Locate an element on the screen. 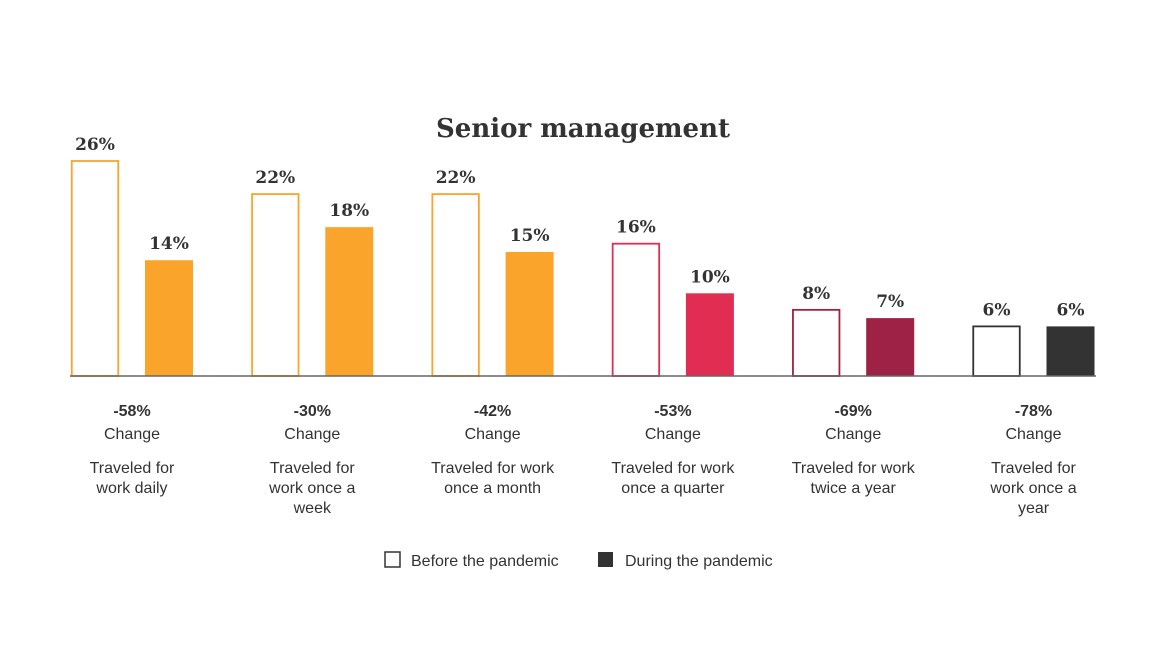 This screenshot has width=1167, height=667. category-label: once a month is located at coordinates (492, 488).